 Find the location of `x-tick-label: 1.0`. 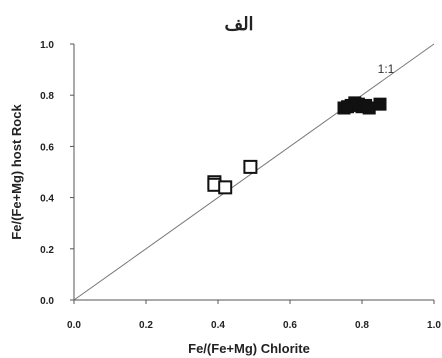

x-tick-label: 1.0 is located at coordinates (434, 325).